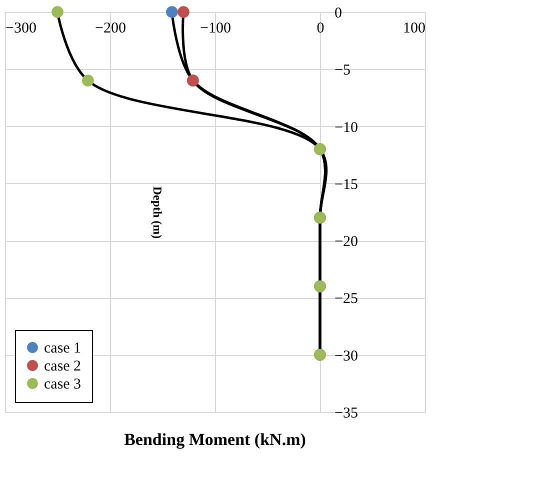 The image size is (555, 504). What do you see at coordinates (320, 28) in the screenshot?
I see `x-tick-label: 0` at bounding box center [320, 28].